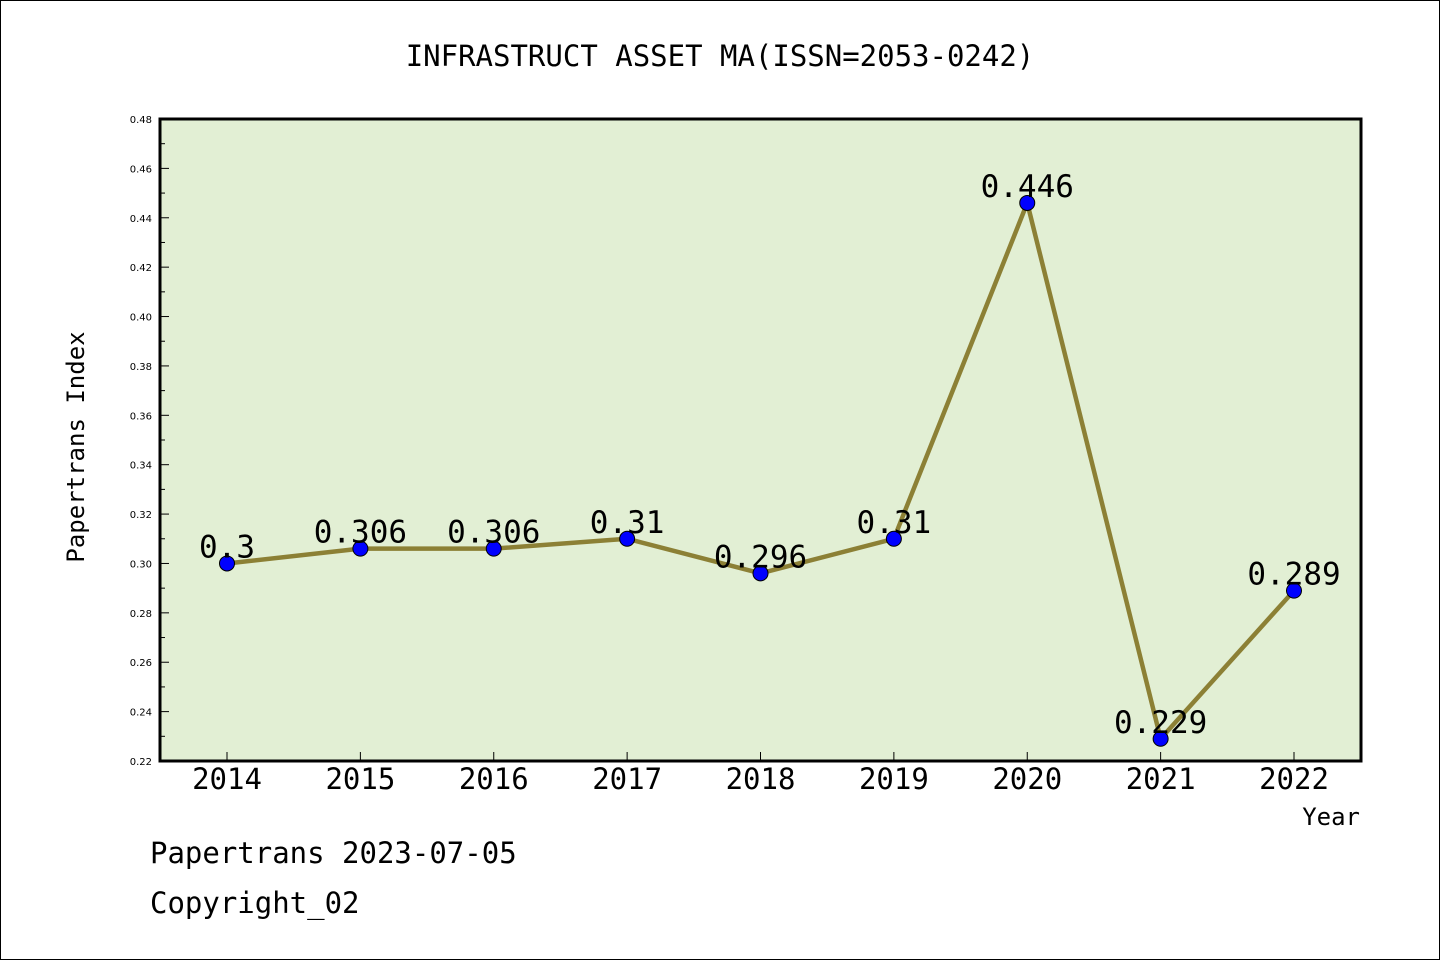 The width and height of the screenshot is (1440, 960). I want to click on data-label: 0.229, so click(1160, 723).